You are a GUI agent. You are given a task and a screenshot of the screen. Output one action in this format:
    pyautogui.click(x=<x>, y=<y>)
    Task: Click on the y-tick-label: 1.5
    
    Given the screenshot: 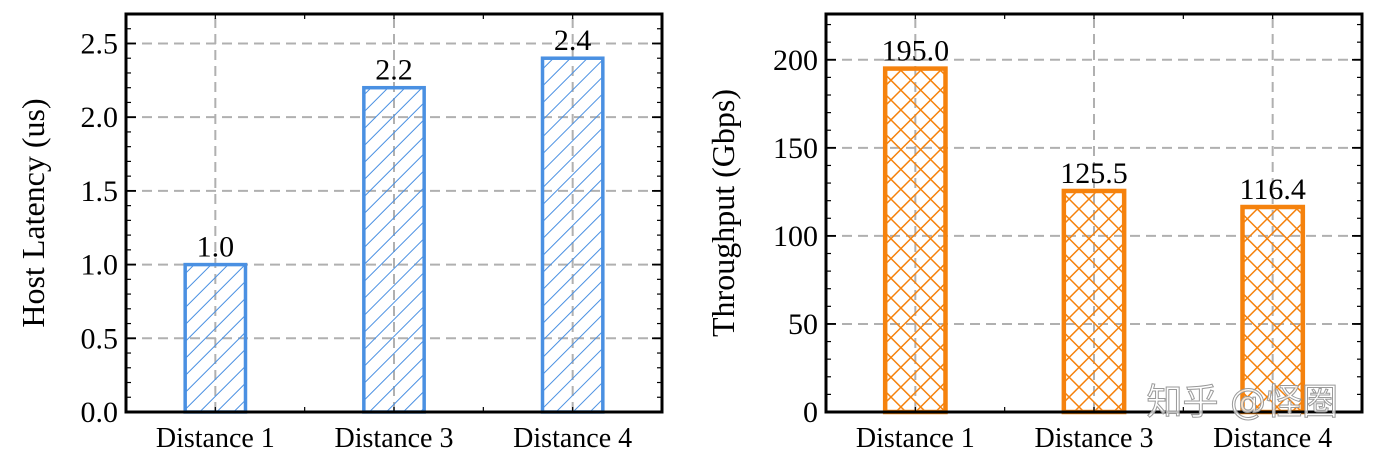 What is the action you would take?
    pyautogui.click(x=100, y=191)
    